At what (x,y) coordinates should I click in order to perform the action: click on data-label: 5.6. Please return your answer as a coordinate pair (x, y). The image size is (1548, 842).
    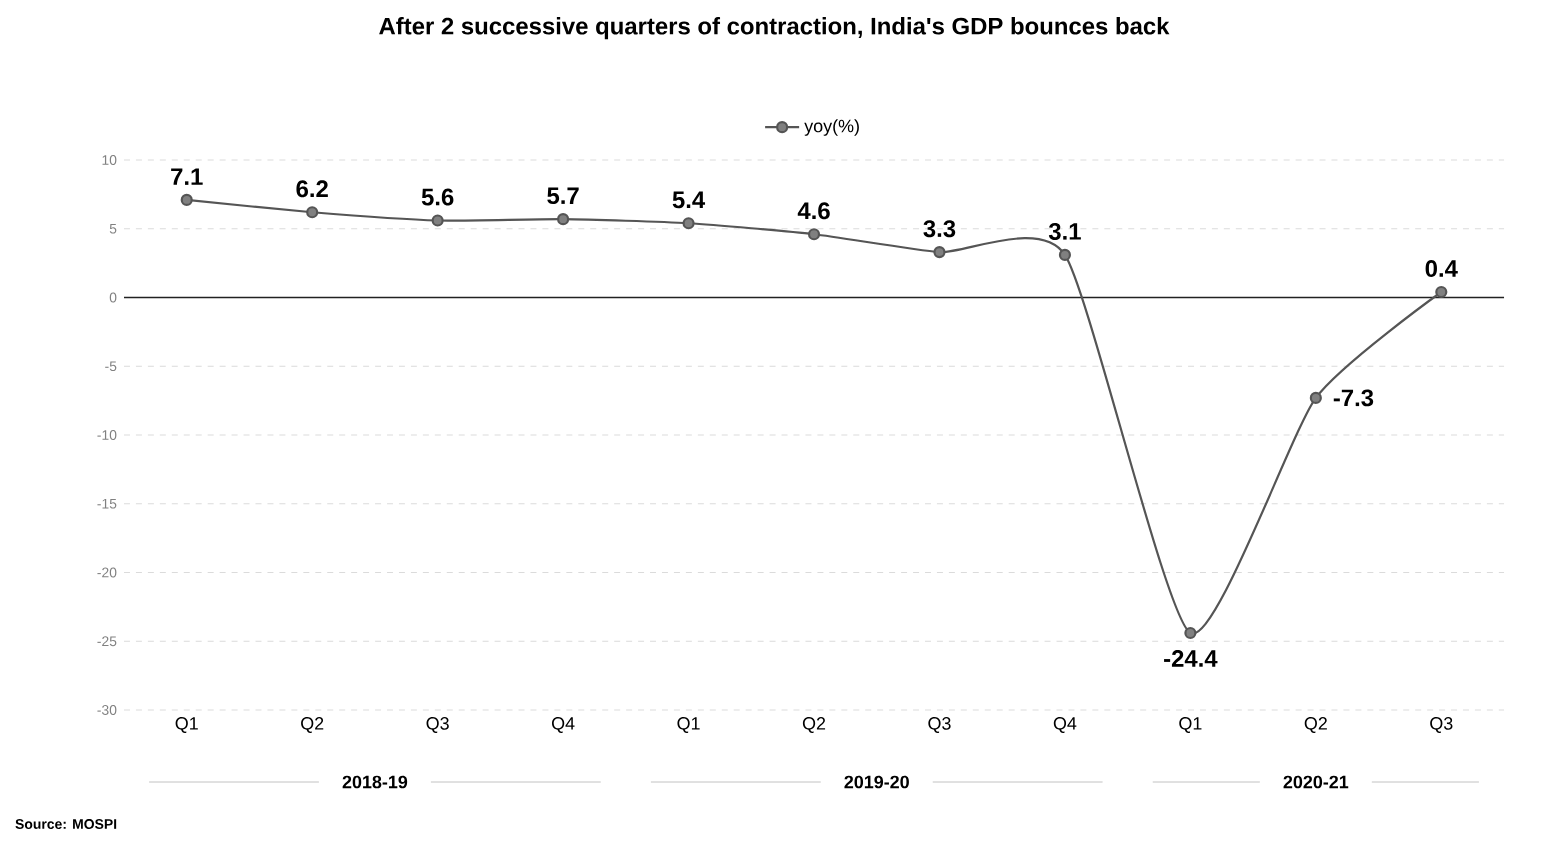
    Looking at the image, I should click on (437, 197).